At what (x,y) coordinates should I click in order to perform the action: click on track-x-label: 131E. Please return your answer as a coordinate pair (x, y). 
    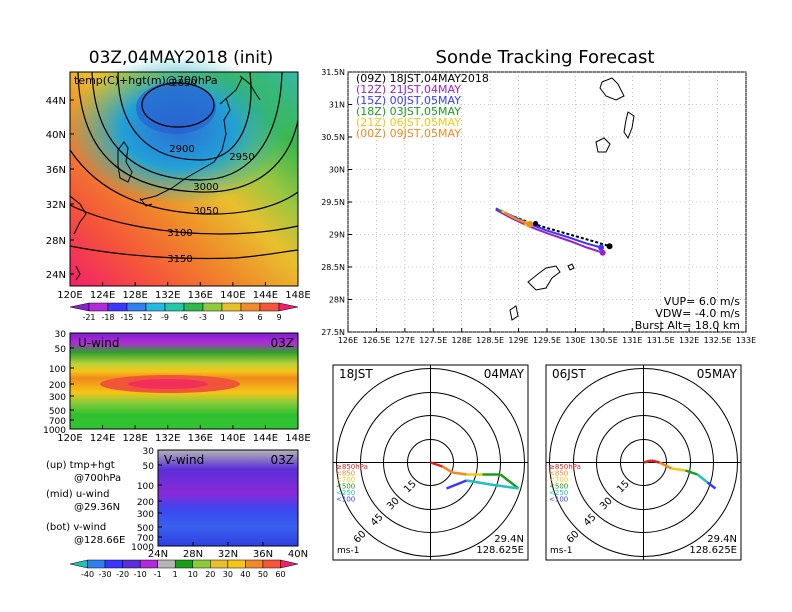
    Looking at the image, I should click on (632, 340).